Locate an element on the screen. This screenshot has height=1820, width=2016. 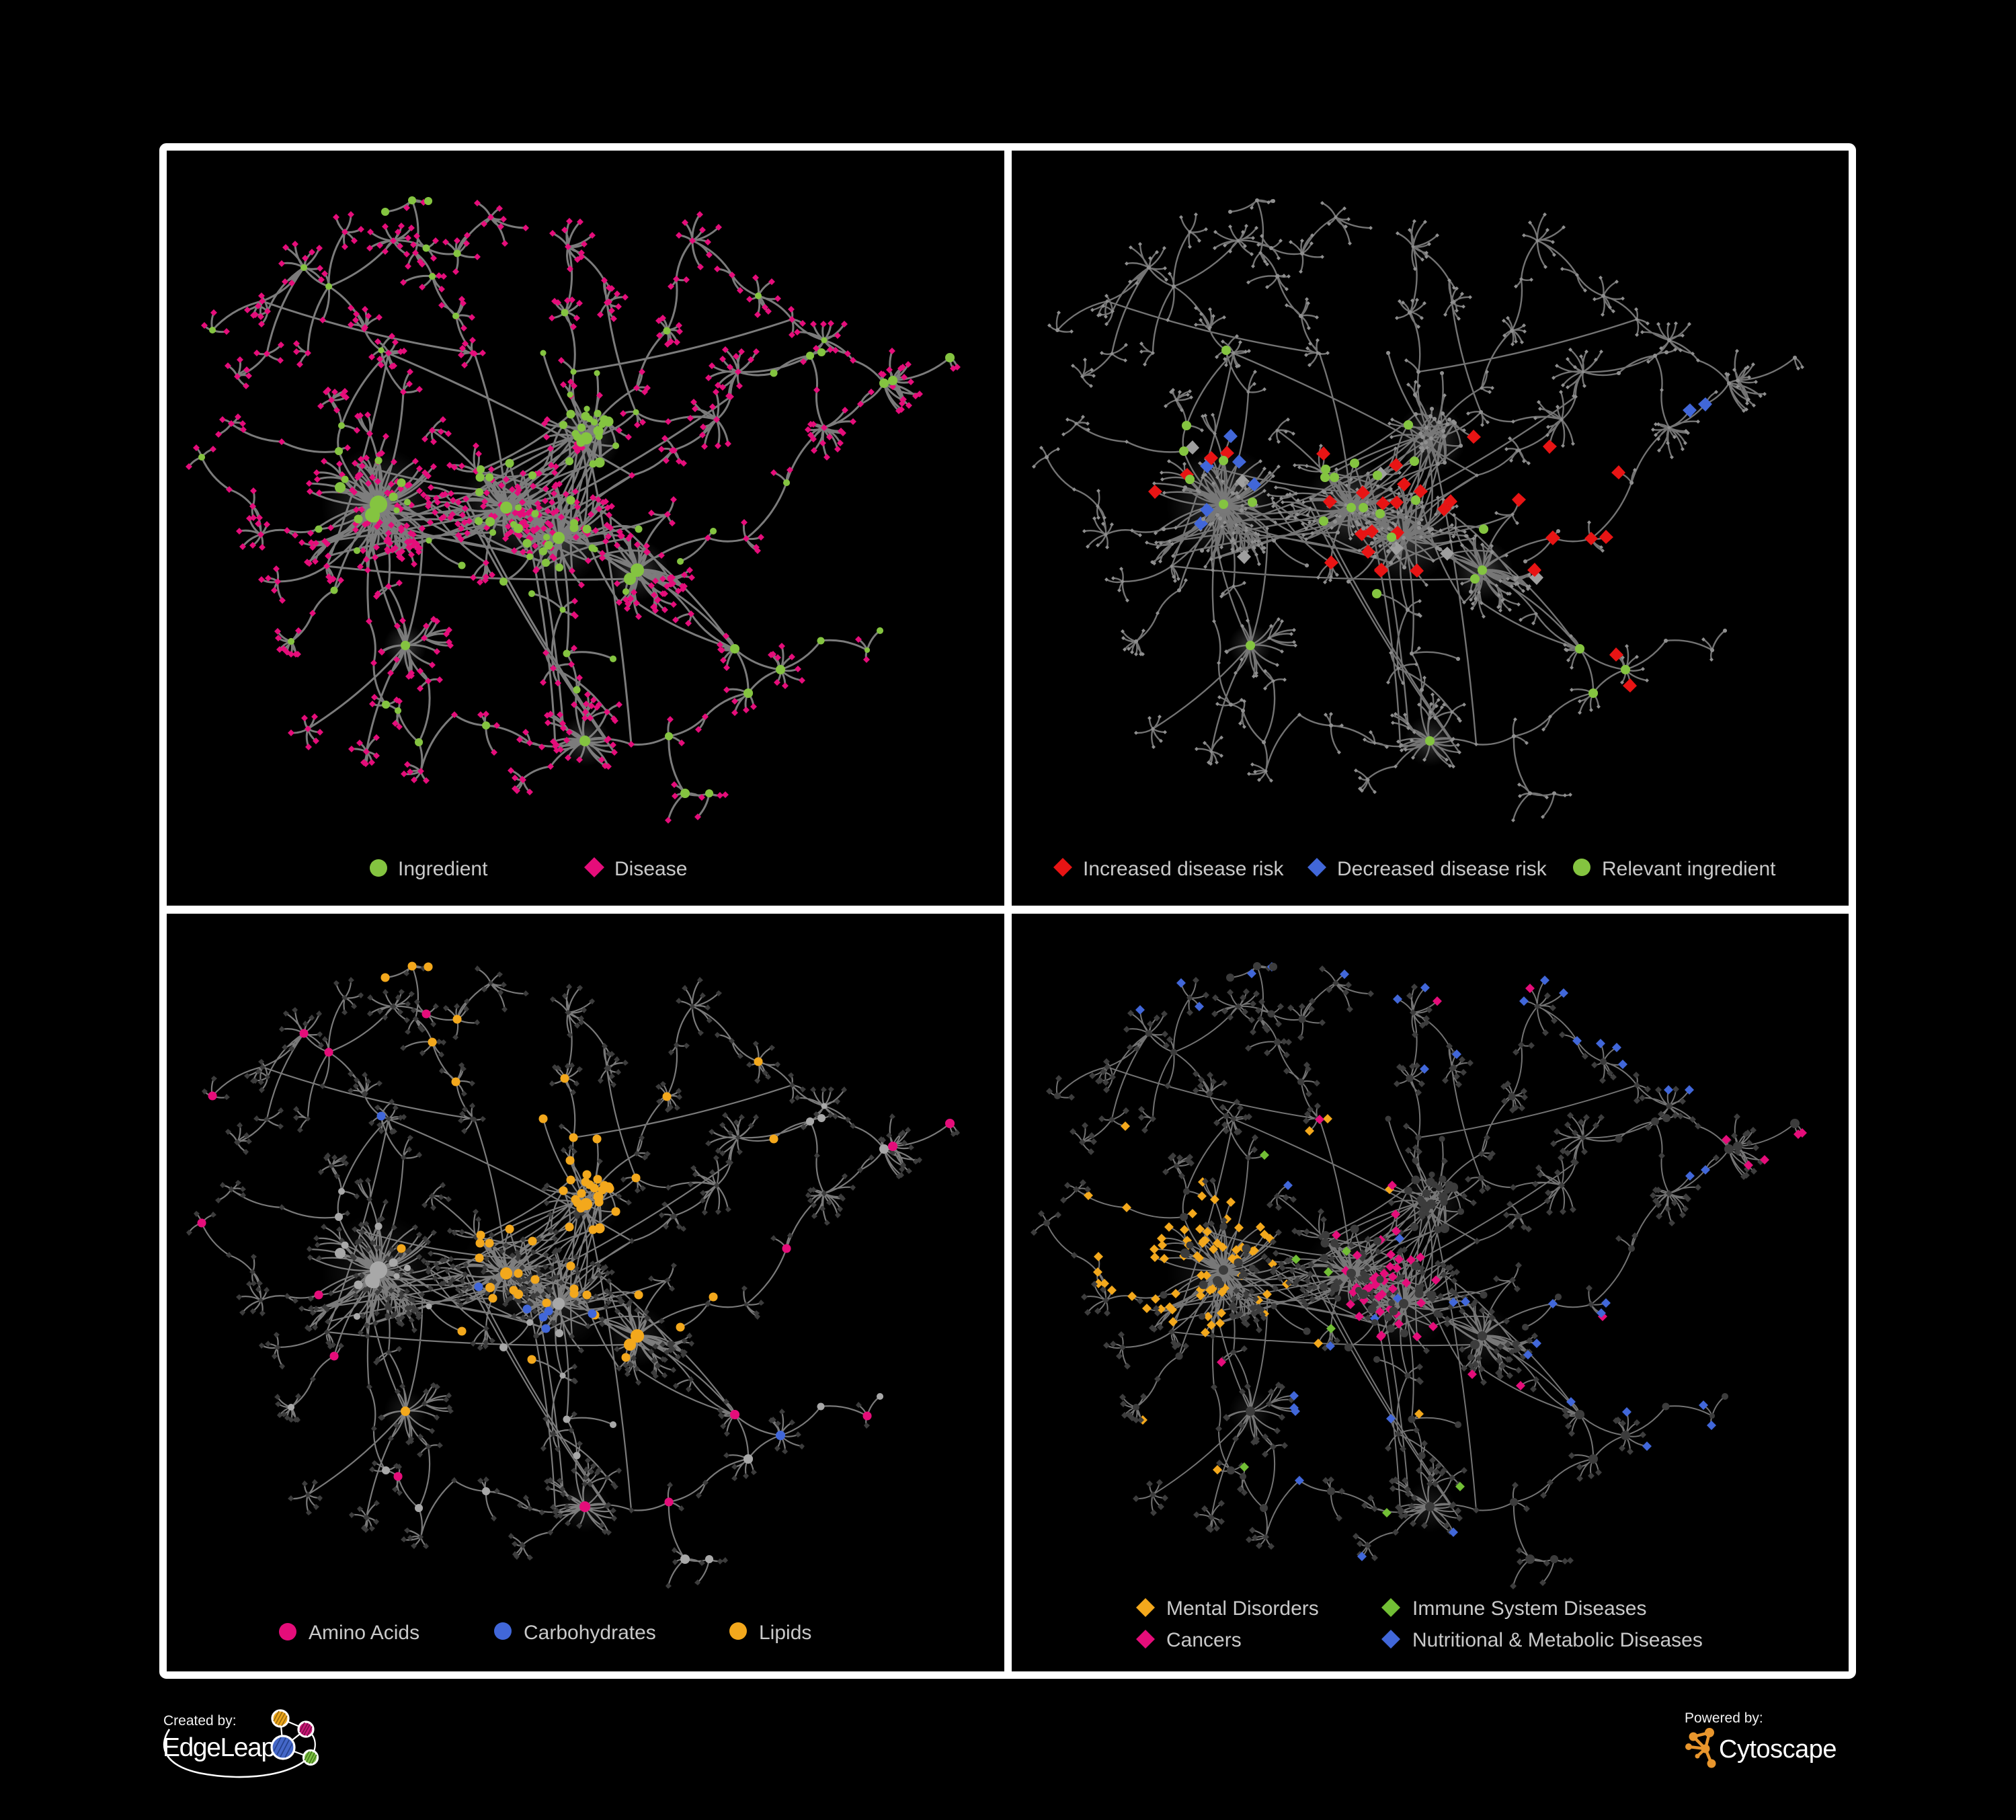
svg-text: Decreased disease risk is located at coordinates (1442, 869).